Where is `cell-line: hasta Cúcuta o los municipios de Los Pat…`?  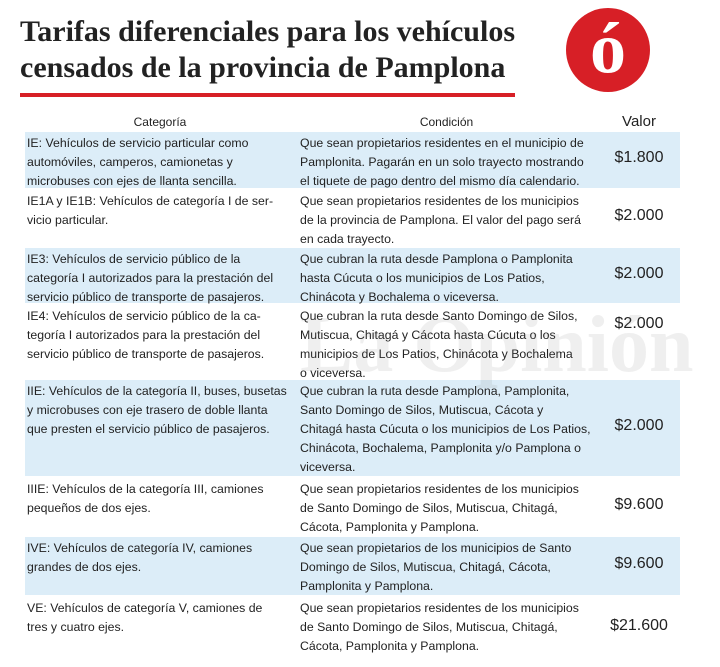
cell-line: hasta Cúcuta o los municipios de Los Pat… is located at coordinates (422, 278).